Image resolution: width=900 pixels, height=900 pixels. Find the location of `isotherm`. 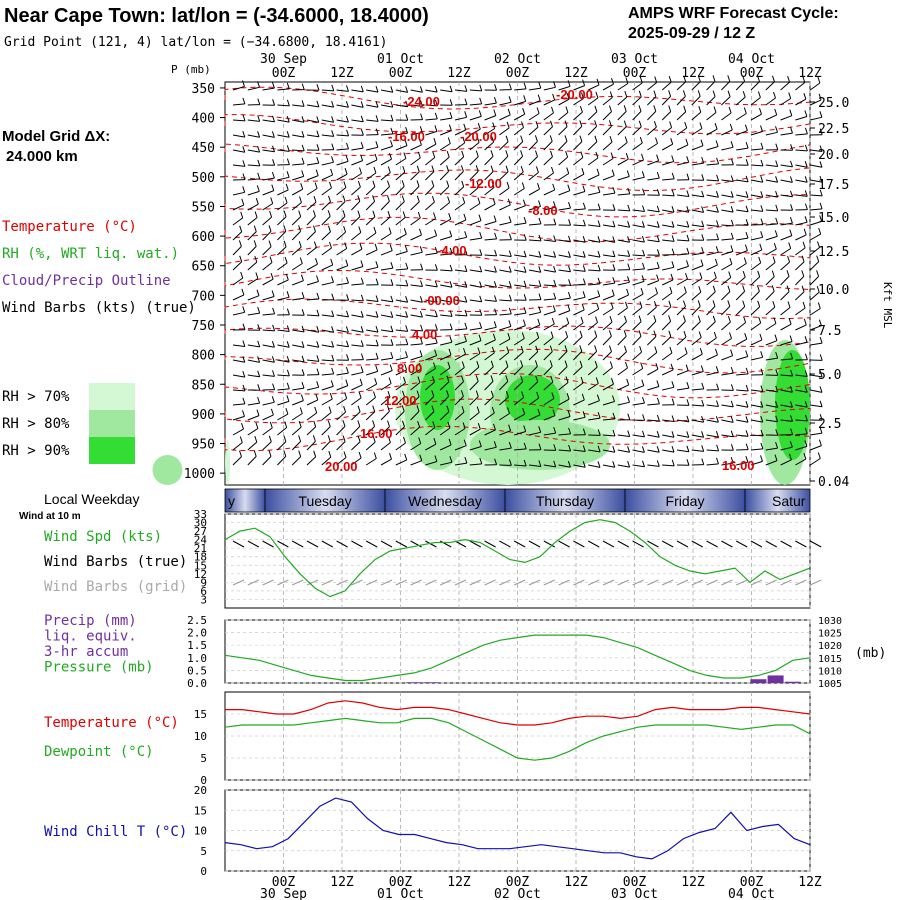

isotherm is located at coordinates (517, 205).